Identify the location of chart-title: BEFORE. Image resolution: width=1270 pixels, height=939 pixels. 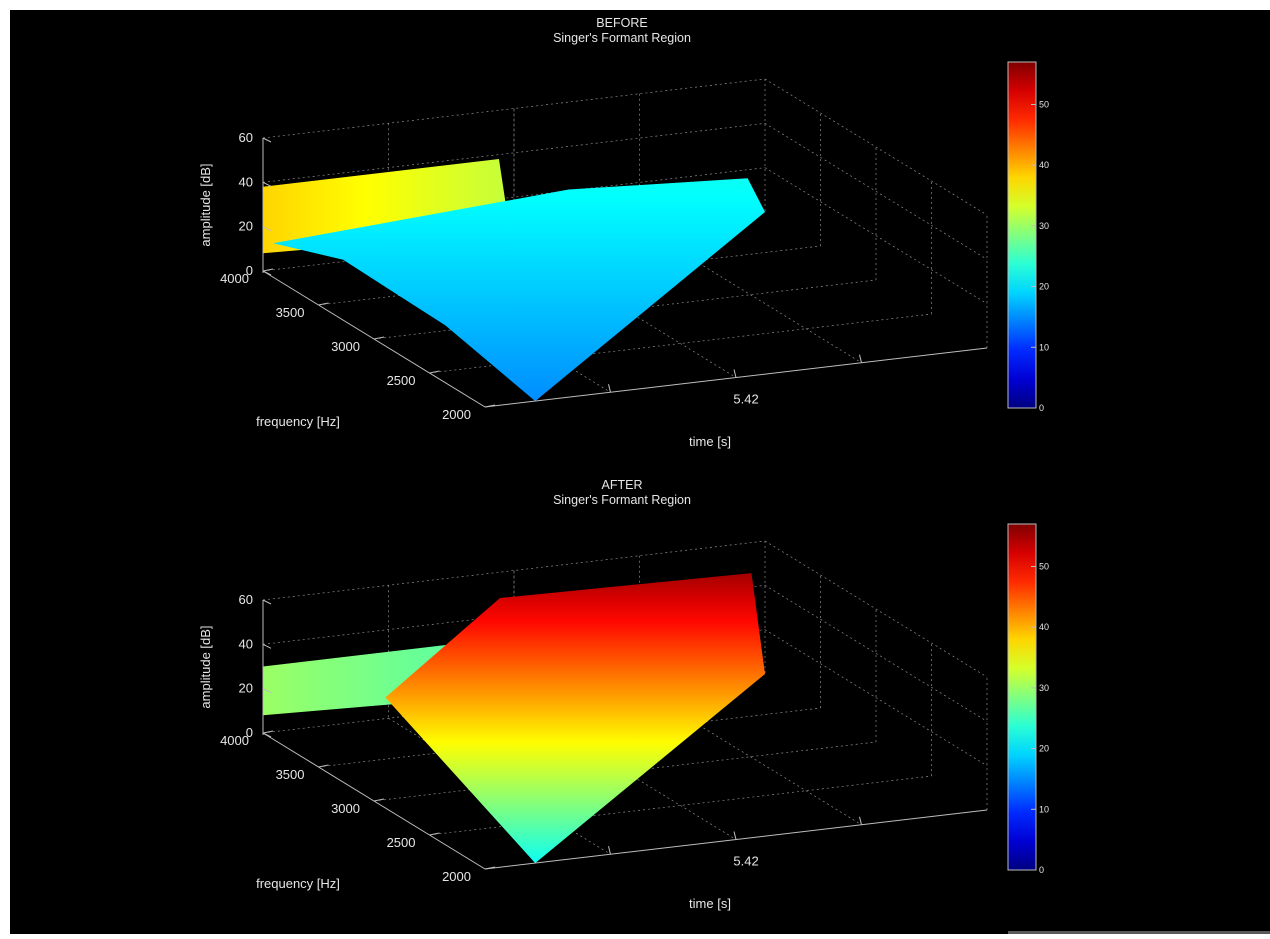
(621, 23).